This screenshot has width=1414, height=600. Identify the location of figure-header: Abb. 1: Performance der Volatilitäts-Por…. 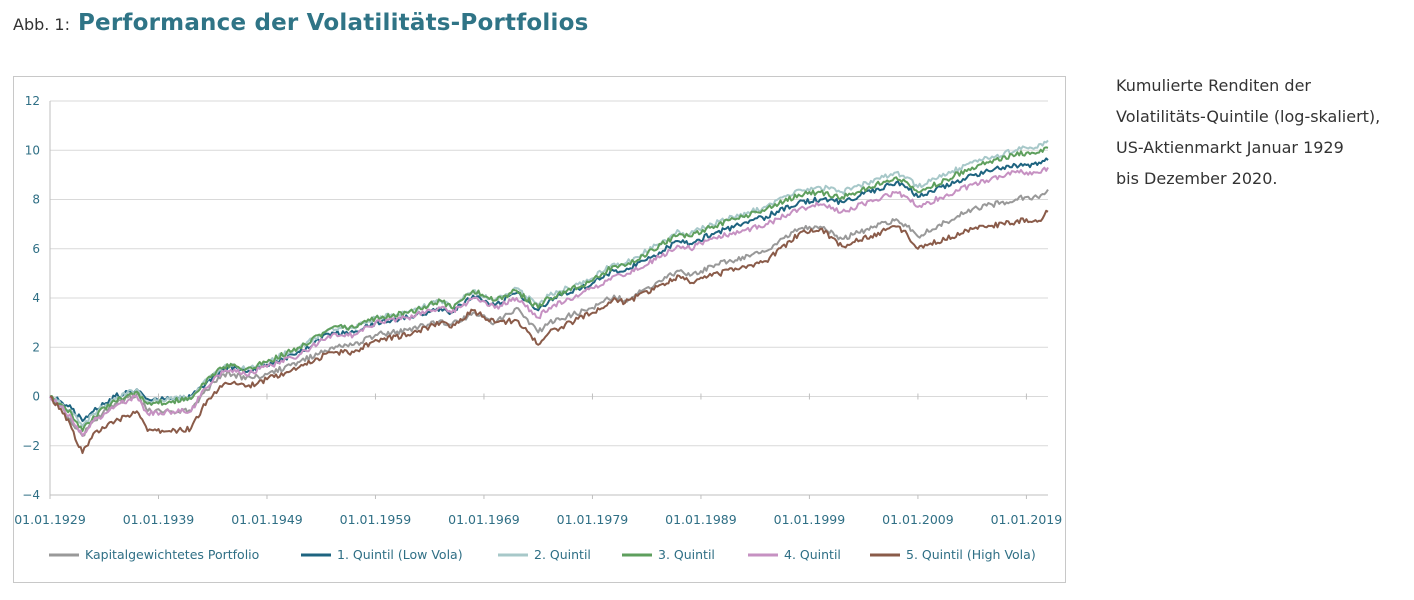
(300, 23).